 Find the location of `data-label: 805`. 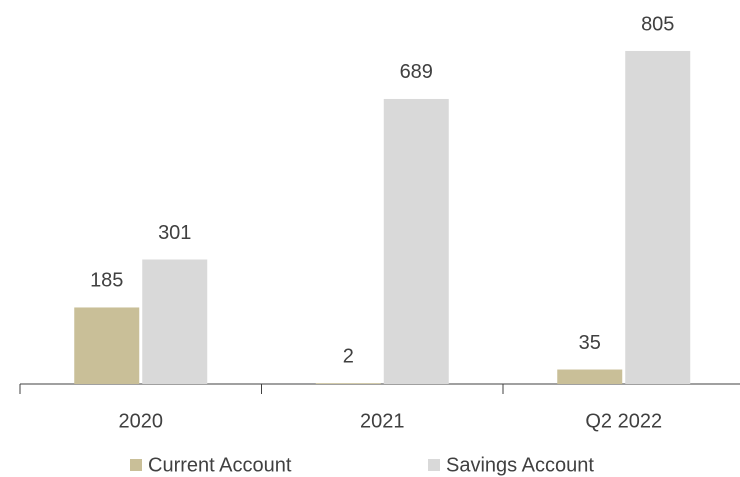

data-label: 805 is located at coordinates (657, 24).